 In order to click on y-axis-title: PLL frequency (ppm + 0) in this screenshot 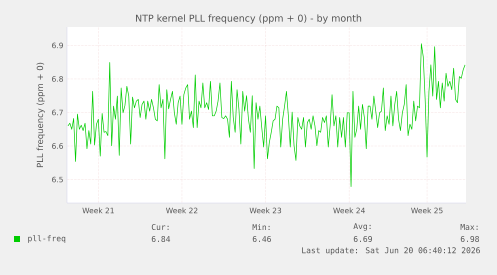, I will do `click(40, 115)`.